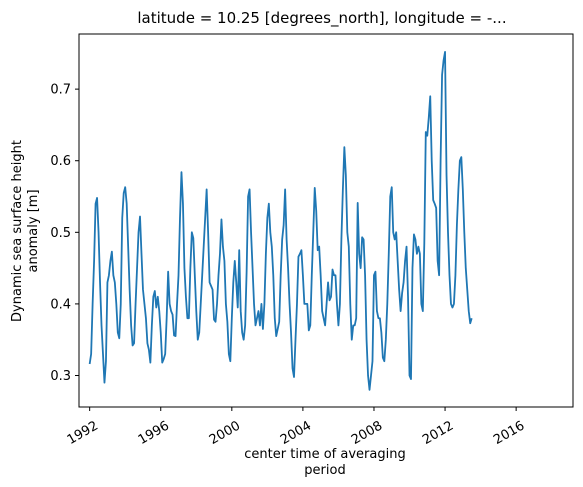  Describe the element at coordinates (17, 231) in the screenshot. I see `y-axis-label-line-1: Dynamic sea surface height` at that location.